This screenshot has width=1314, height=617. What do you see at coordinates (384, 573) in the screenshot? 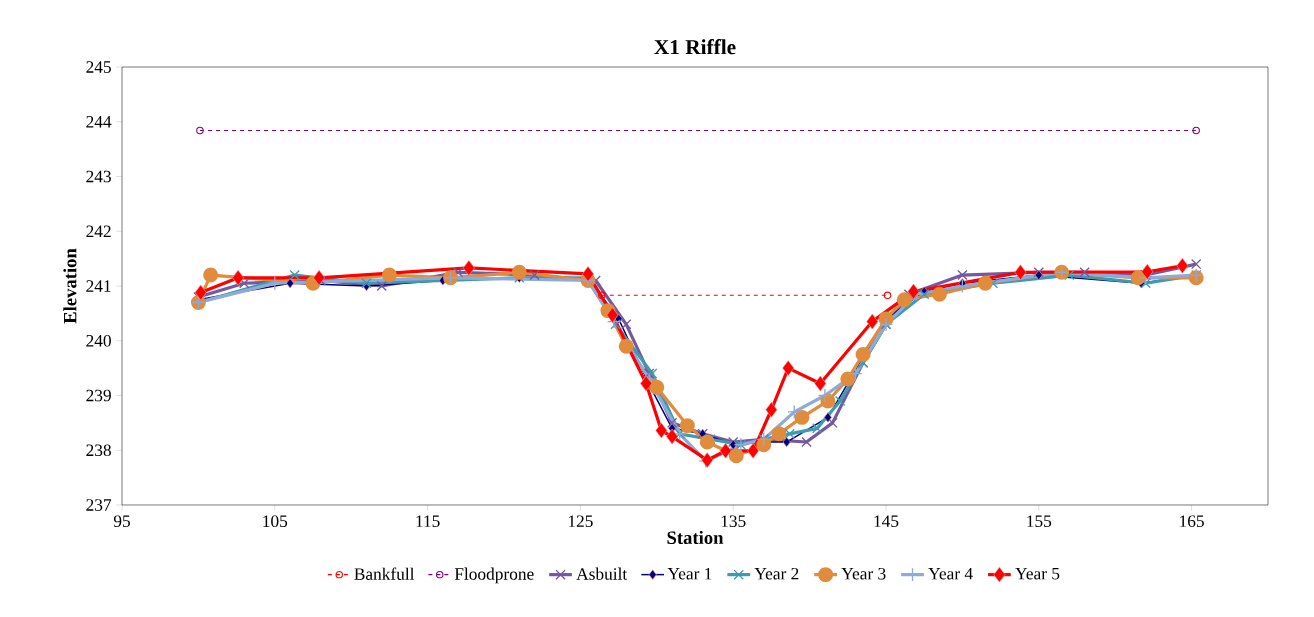
I see `legend-label: Bankfull` at bounding box center [384, 573].